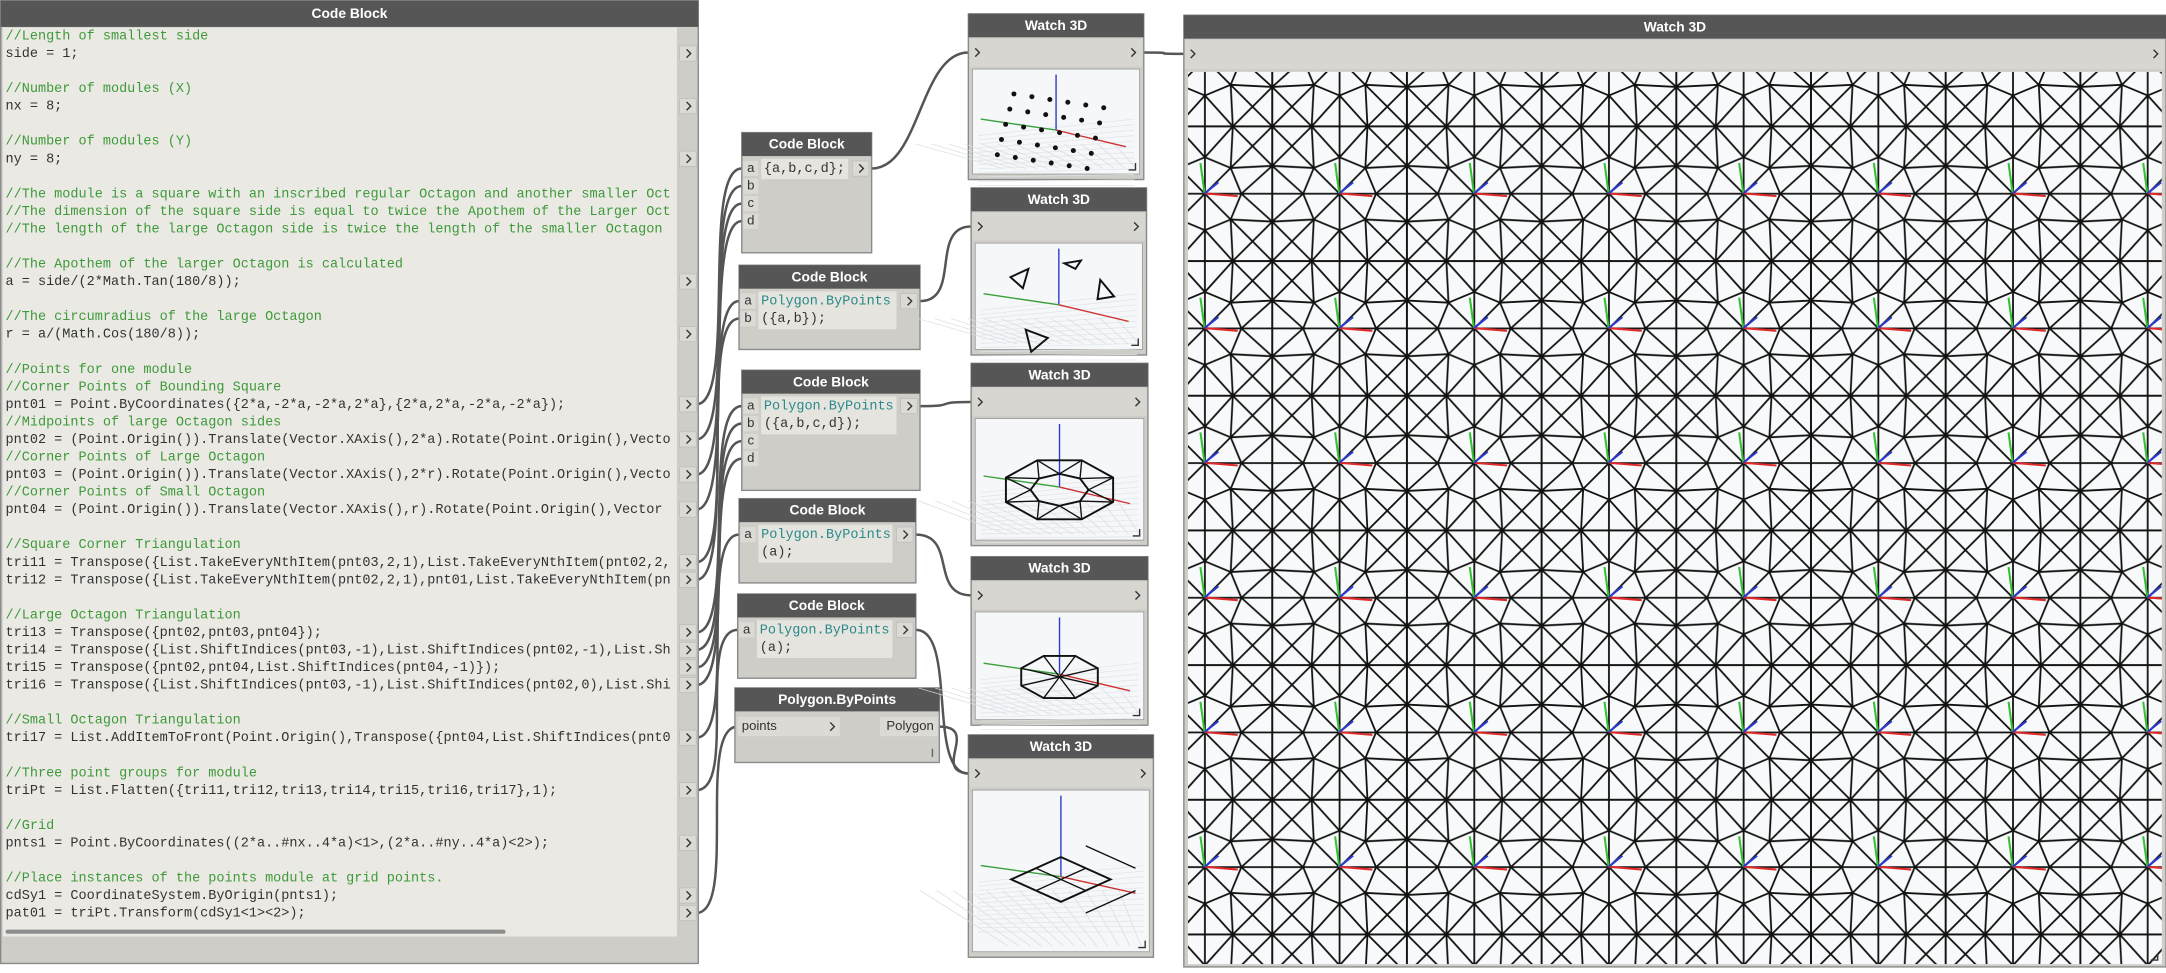 This screenshot has width=2166, height=973. Describe the element at coordinates (123, 282) in the screenshot. I see `code-line: a = side/(2*Math.Tan(180/8));` at that location.